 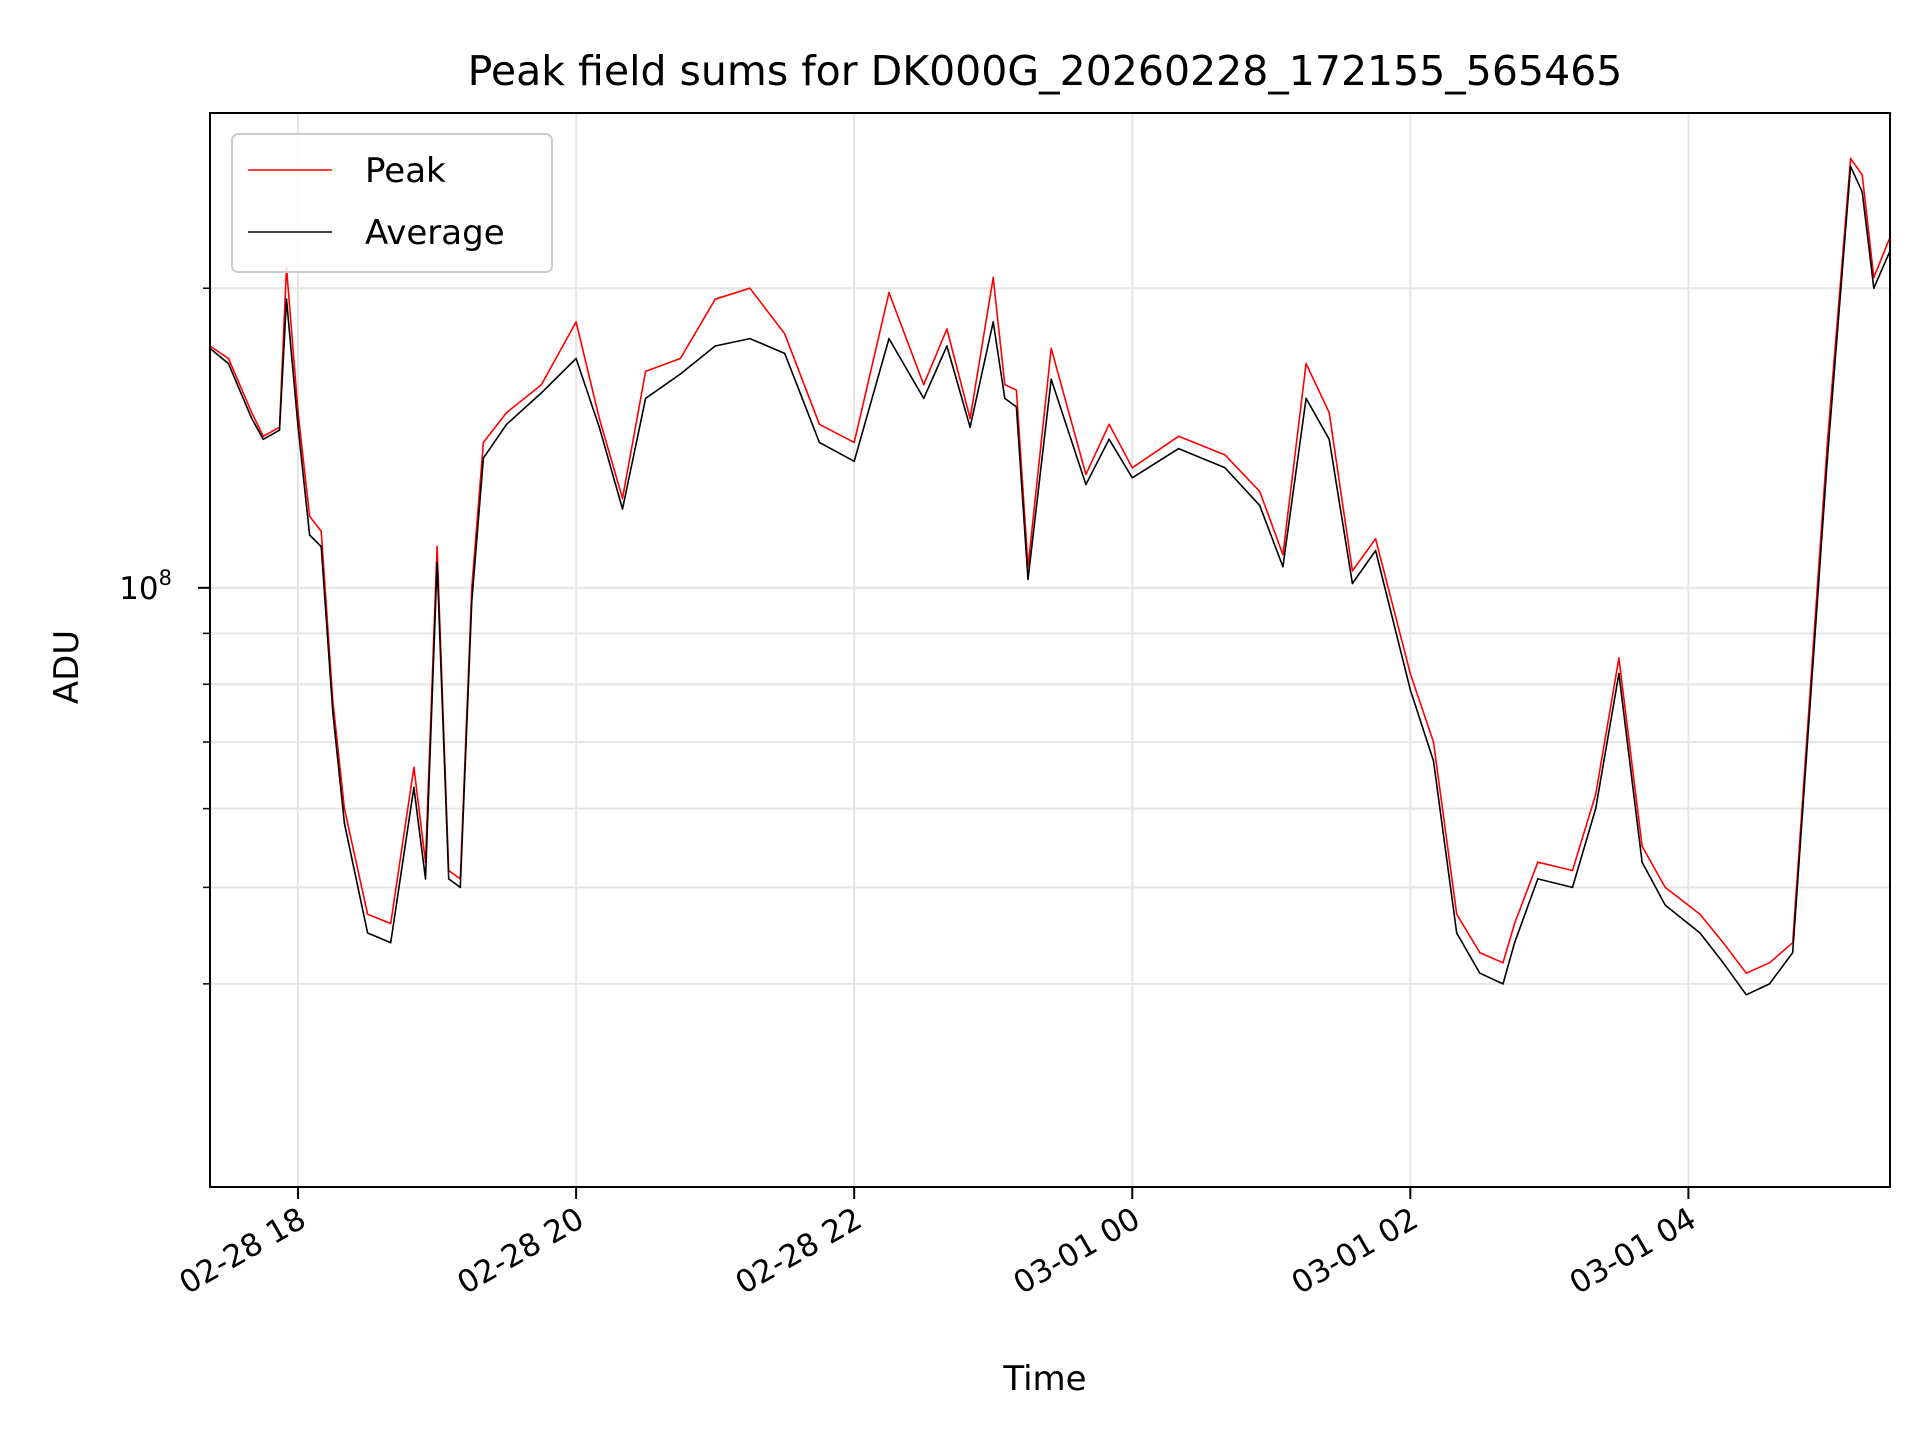 What do you see at coordinates (392, 203) in the screenshot?
I see `legend: Peak Average` at bounding box center [392, 203].